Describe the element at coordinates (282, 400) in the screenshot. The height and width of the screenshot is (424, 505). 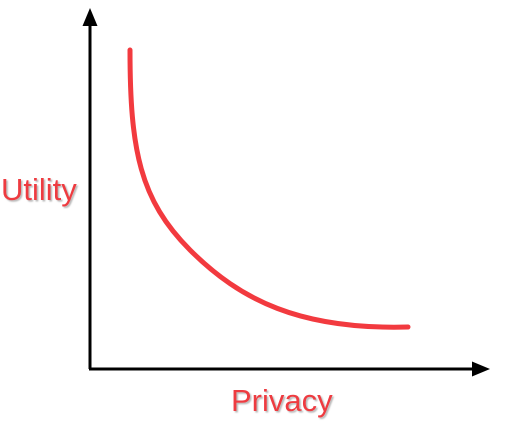
I see `x-axis-label: Privacy` at that location.